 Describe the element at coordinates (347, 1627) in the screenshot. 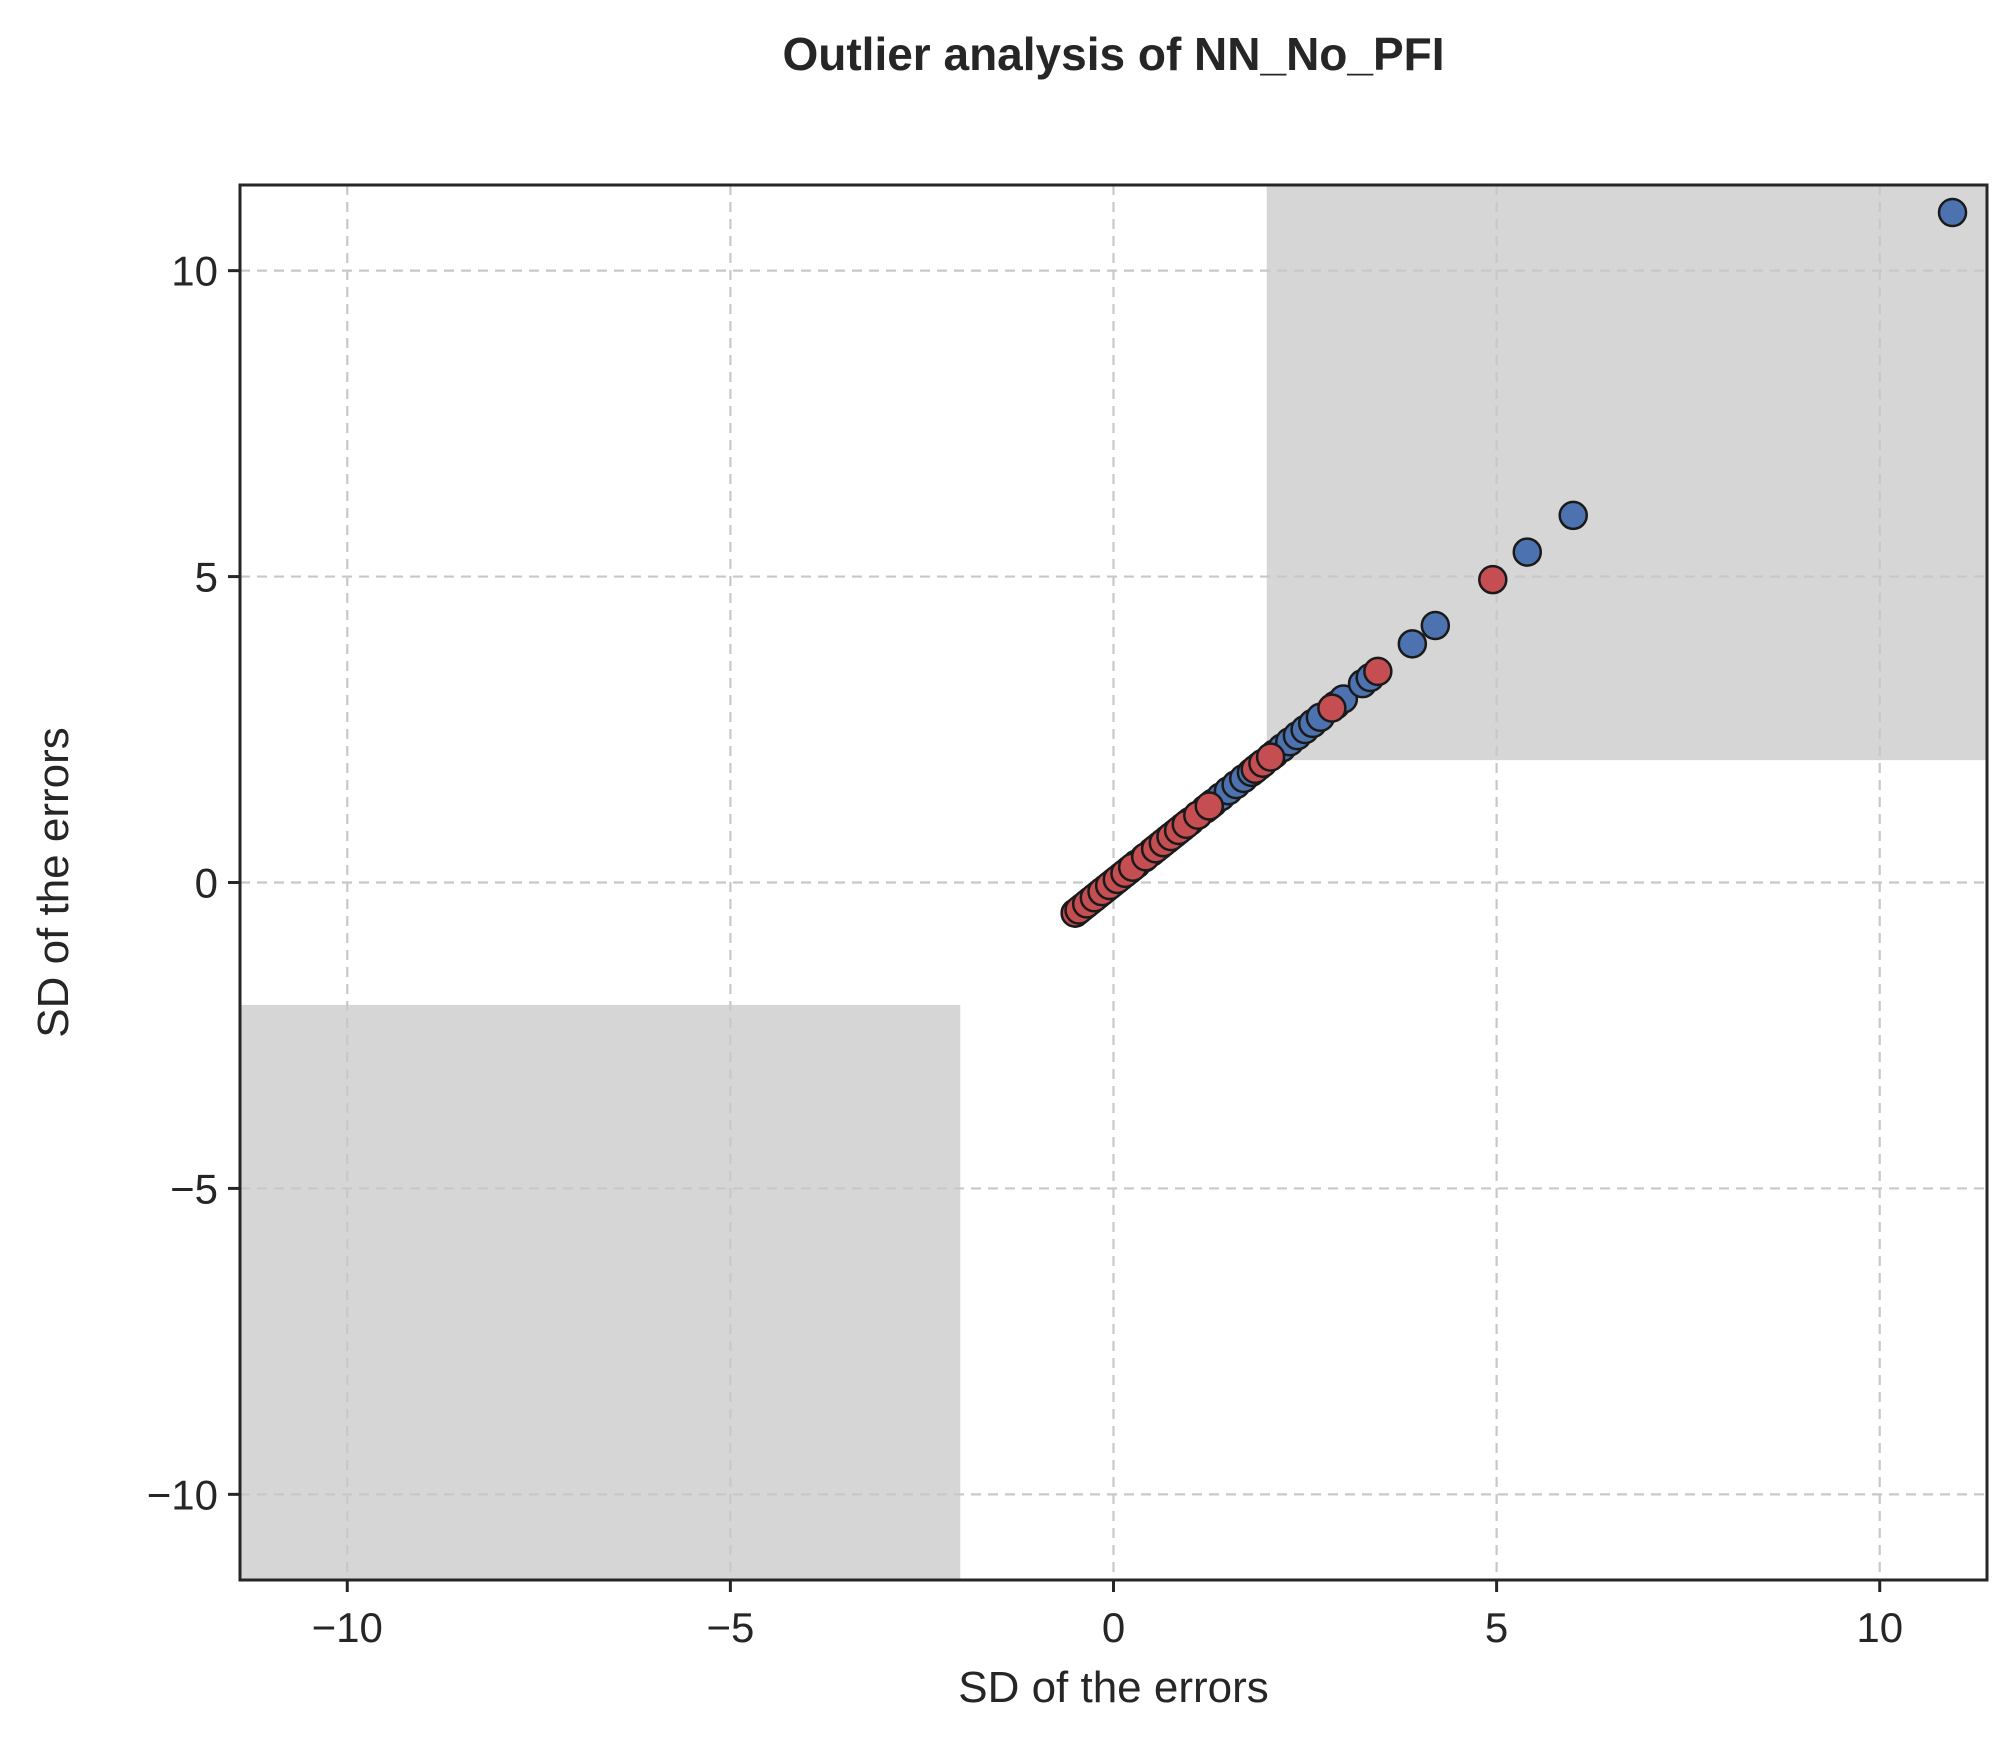

I see `x-tick-label: −10` at that location.